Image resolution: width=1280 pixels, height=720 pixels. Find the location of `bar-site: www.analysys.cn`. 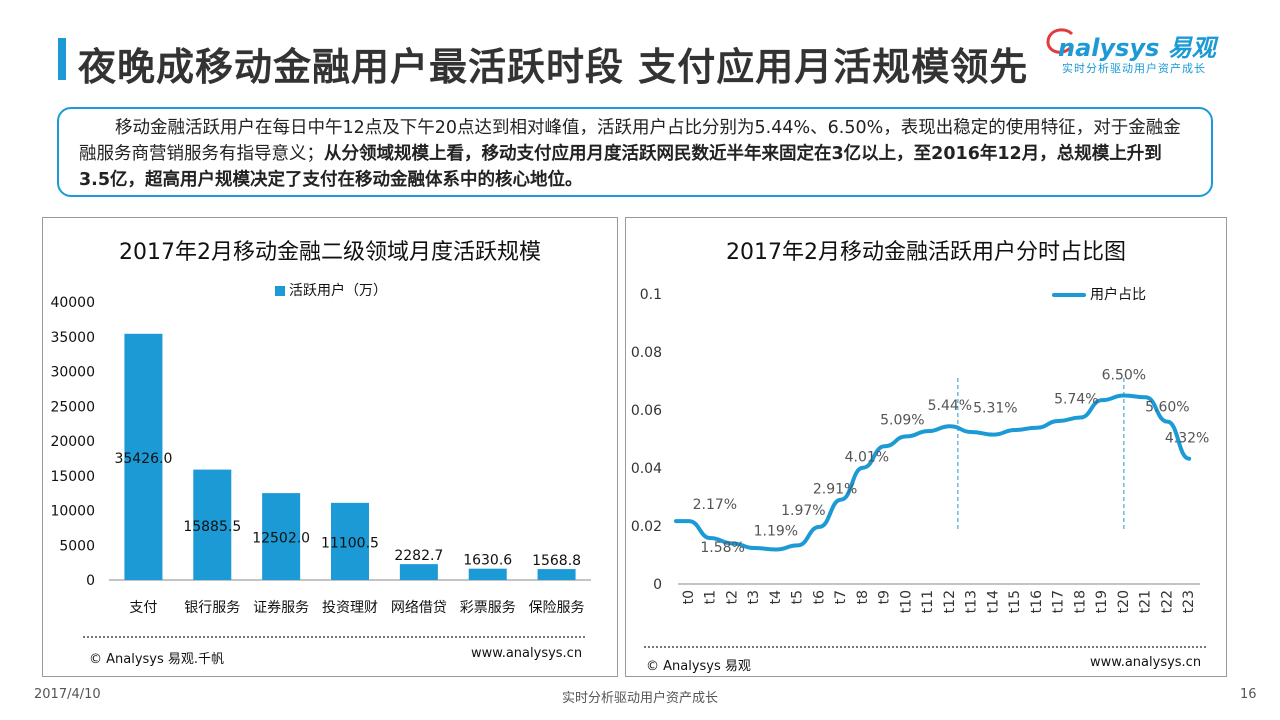

bar-site: www.analysys.cn is located at coordinates (527, 653).